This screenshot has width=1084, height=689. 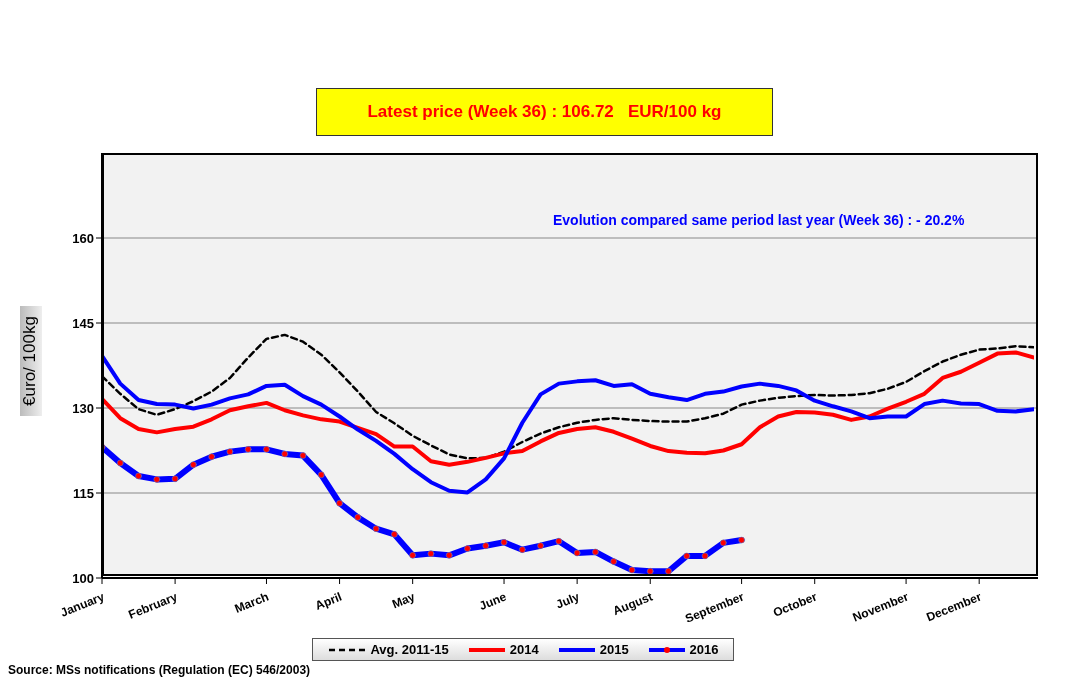 I want to click on legend-label: 2015, so click(x=614, y=649).